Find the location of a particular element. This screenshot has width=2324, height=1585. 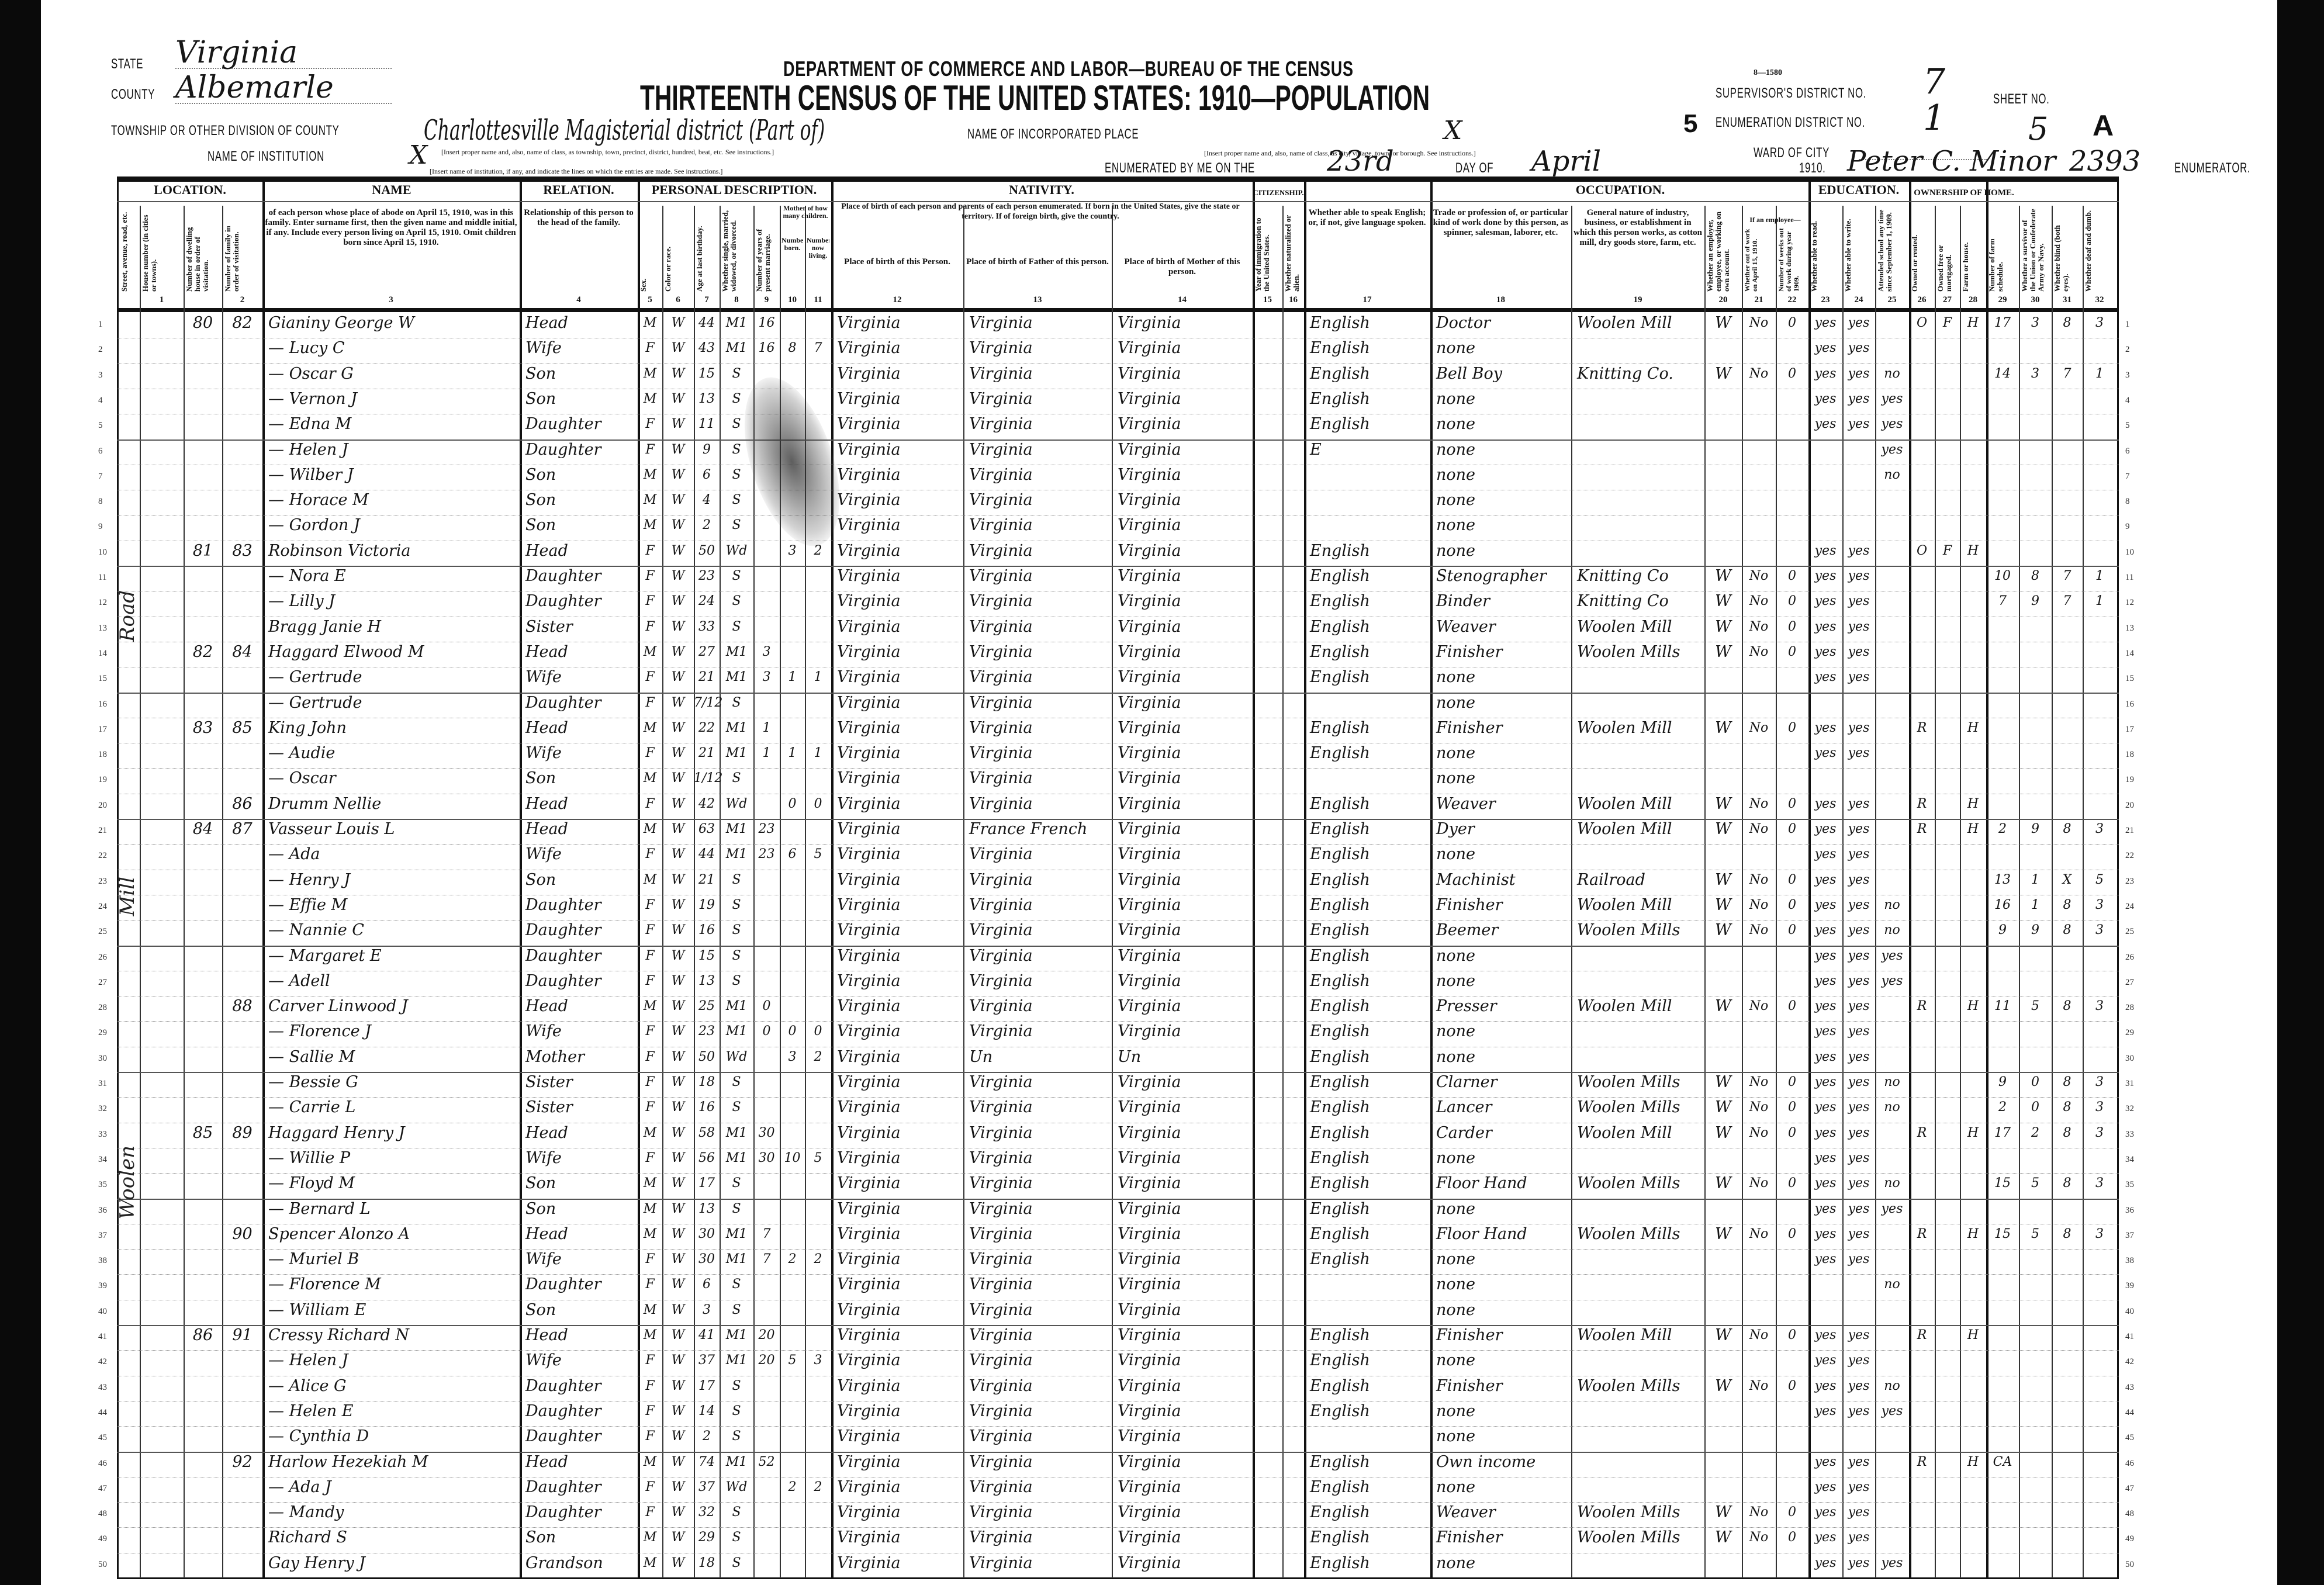

county-value: Albemarle is located at coordinates (283, 88).